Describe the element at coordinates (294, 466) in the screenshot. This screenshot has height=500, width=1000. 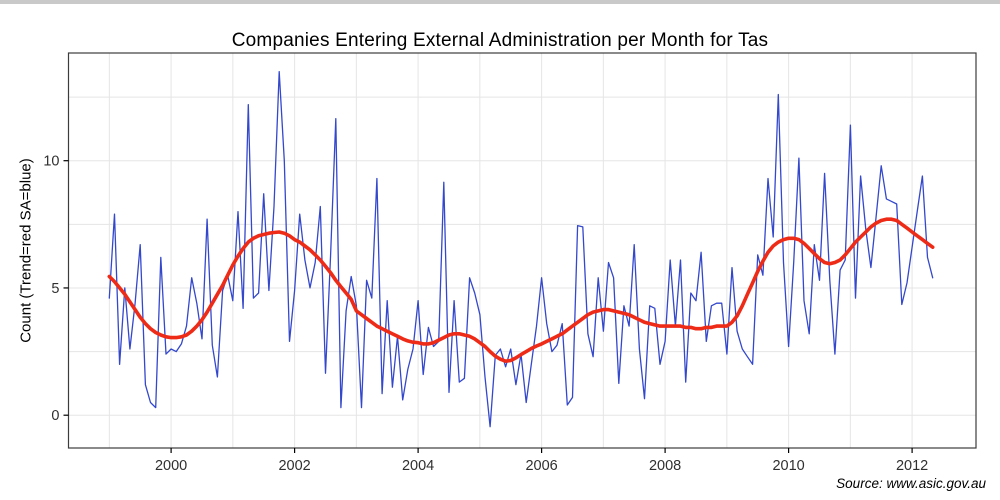
I see `x-tick-label: 2002` at that location.